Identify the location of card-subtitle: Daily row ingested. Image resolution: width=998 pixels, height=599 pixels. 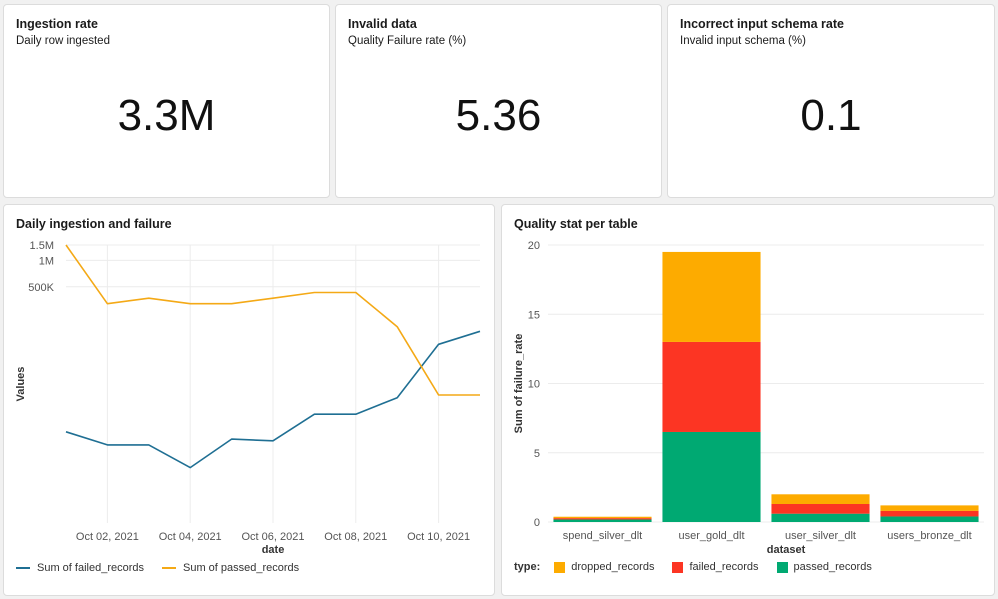
(63, 41).